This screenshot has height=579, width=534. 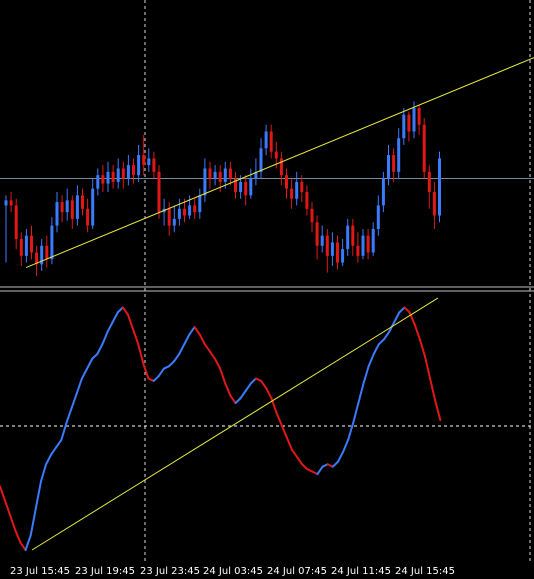 What do you see at coordinates (425, 571) in the screenshot?
I see `time-tick-label: 24 Jul 15:45` at bounding box center [425, 571].